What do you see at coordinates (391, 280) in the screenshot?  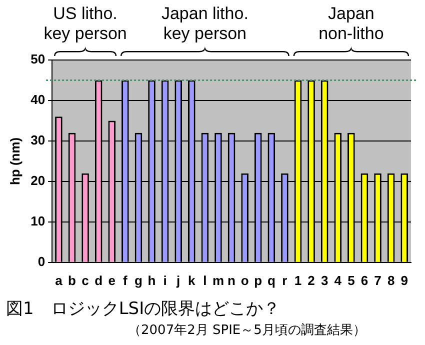 I see `x-tick-label: 8` at bounding box center [391, 280].